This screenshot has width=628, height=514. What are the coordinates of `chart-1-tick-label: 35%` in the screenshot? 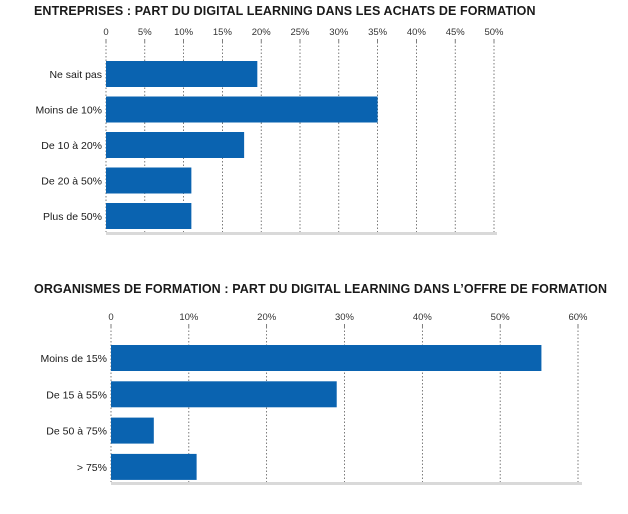 It's located at (378, 32).